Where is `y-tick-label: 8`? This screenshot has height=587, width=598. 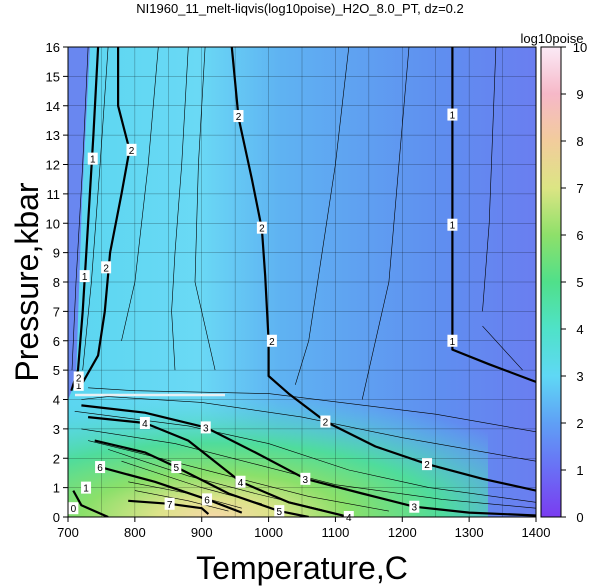 y-tick-label: 8 is located at coordinates (56, 282).